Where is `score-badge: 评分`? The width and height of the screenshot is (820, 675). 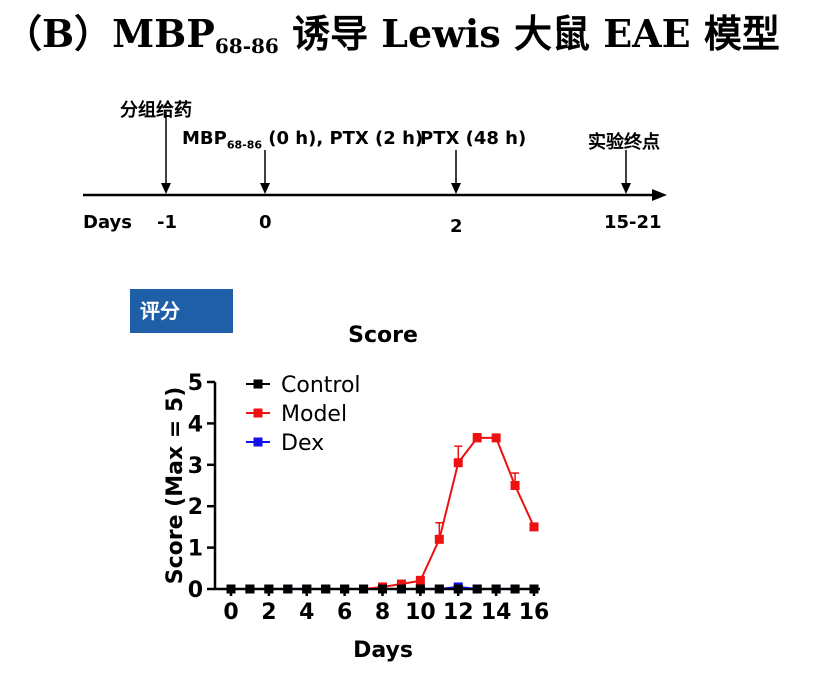 score-badge: 评分 is located at coordinates (181, 311).